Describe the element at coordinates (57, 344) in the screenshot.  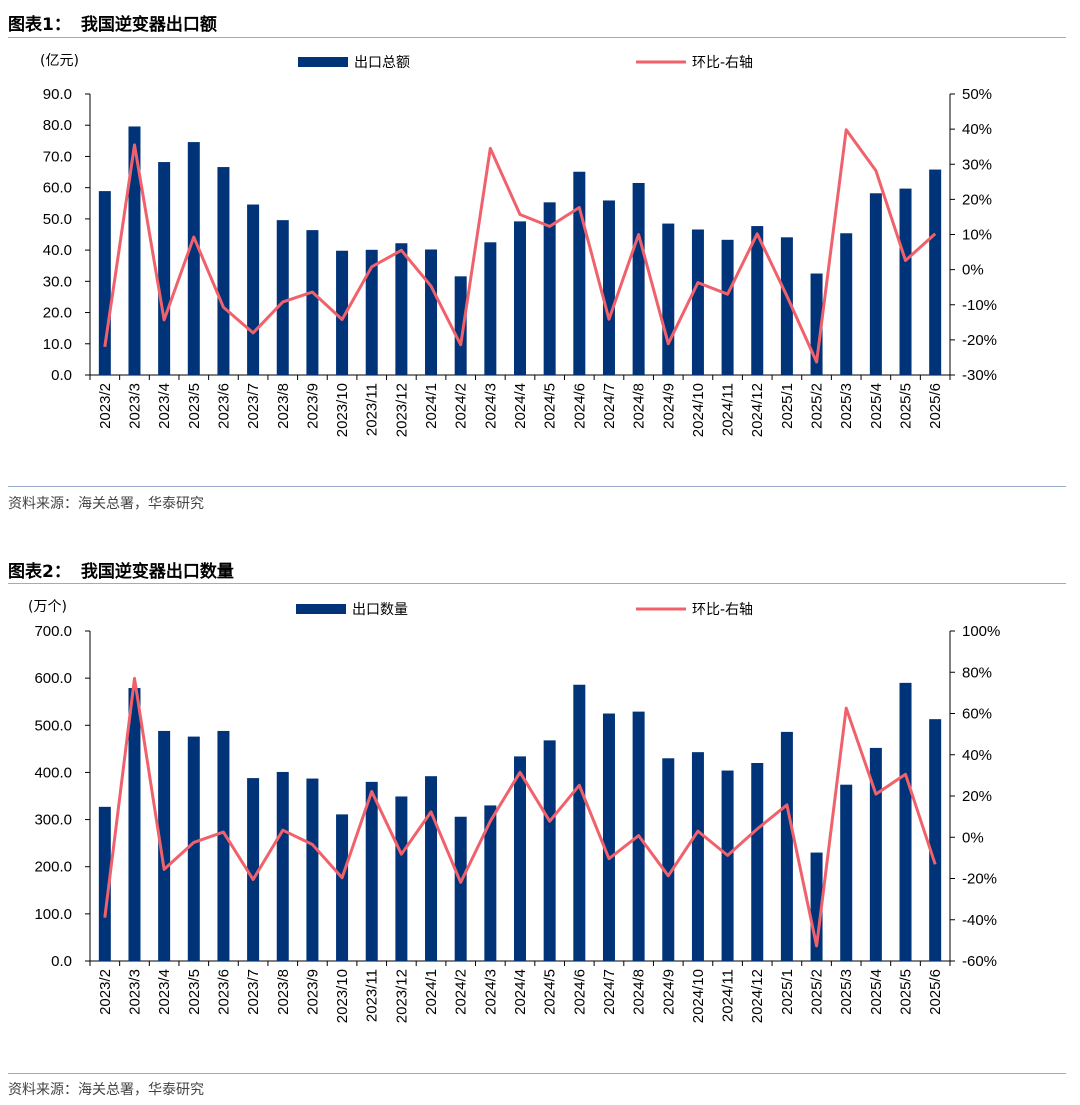
I see `y-left-tick-label: 10.0` at that location.